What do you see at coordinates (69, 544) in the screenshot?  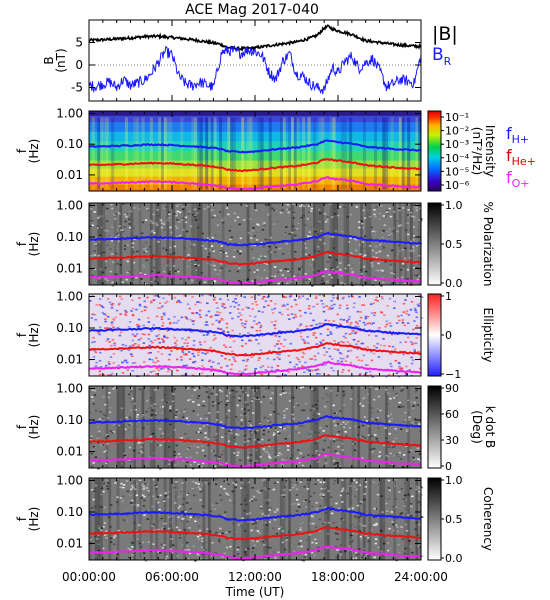 I see `y-tick-label: 0.01` at bounding box center [69, 544].